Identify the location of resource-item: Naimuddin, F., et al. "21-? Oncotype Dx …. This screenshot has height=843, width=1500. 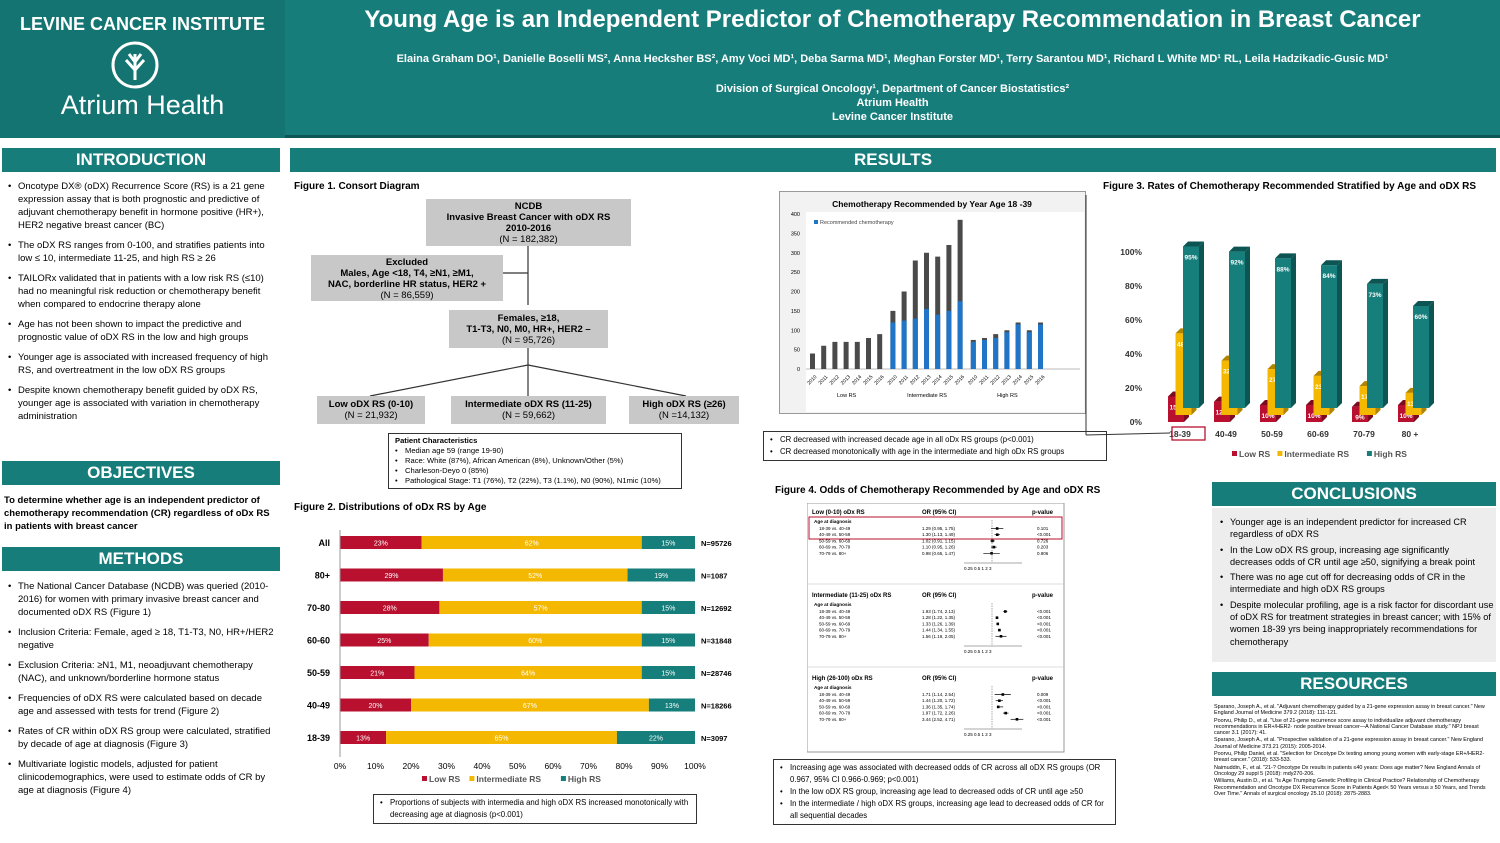
(1347, 770).